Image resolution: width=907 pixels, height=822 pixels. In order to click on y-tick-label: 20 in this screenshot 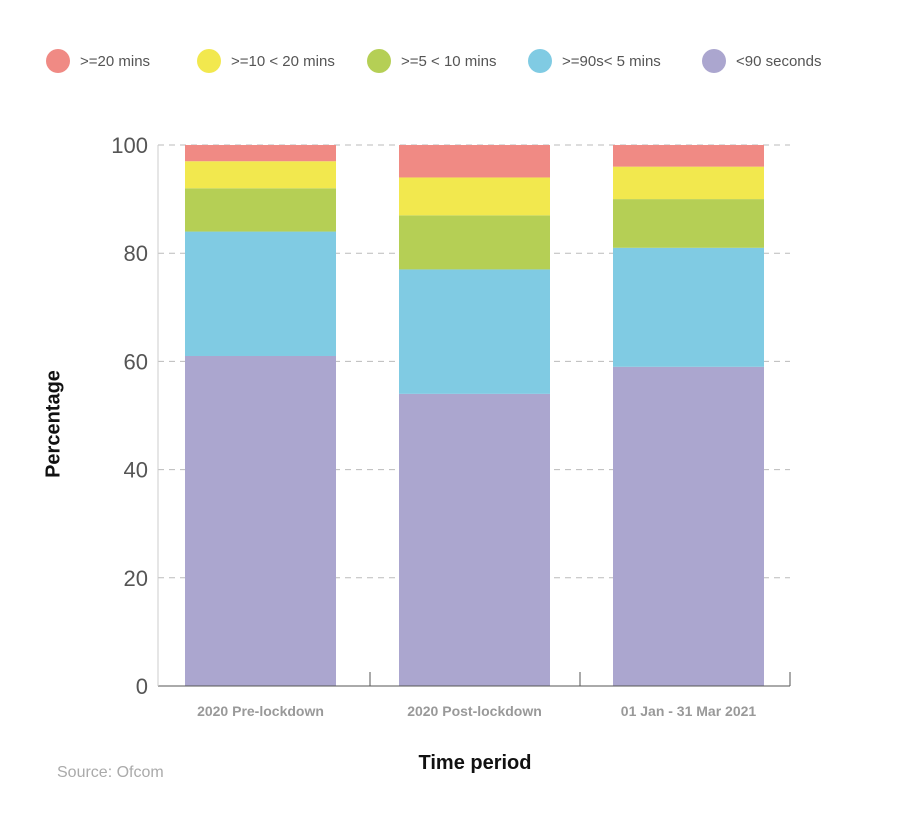, I will do `click(136, 578)`.